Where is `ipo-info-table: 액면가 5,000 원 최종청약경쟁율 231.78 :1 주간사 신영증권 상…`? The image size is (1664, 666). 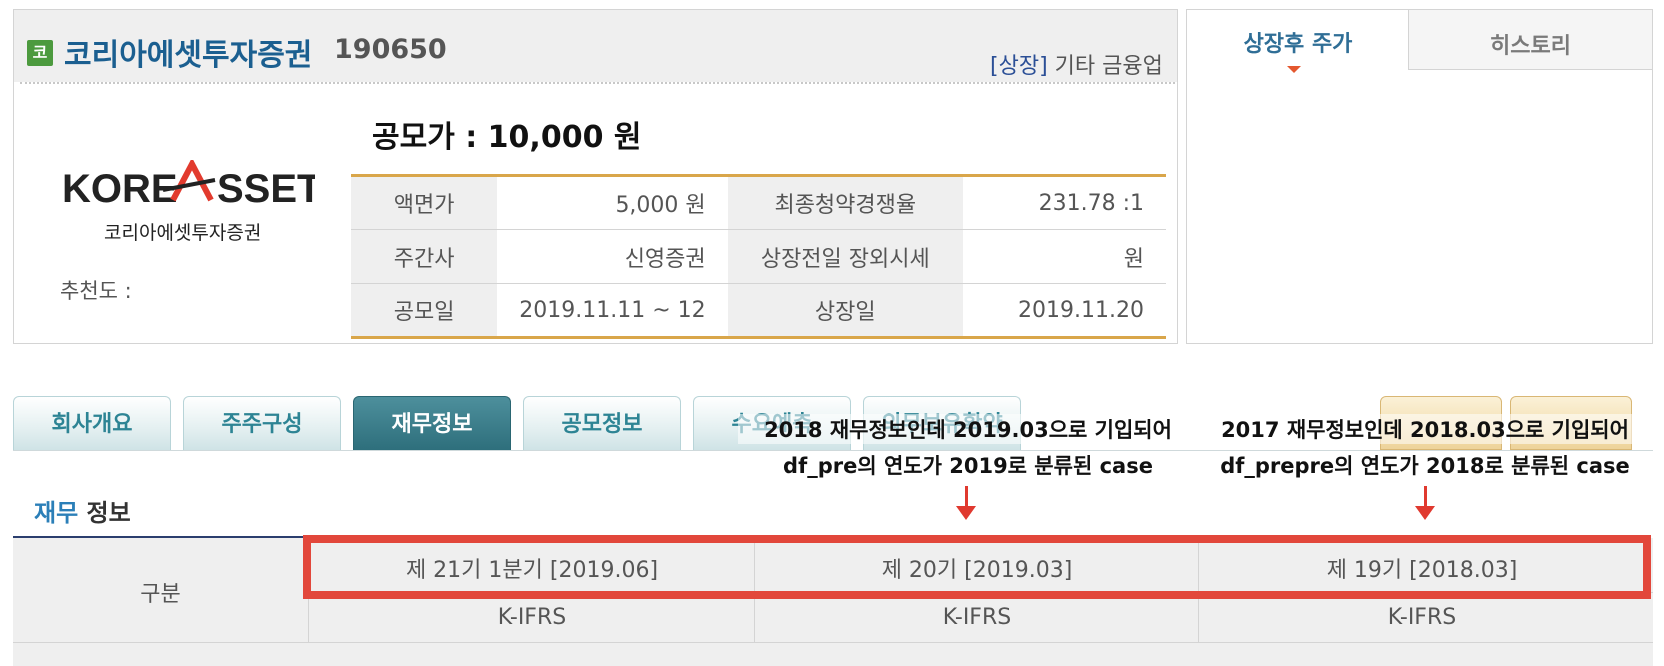 ipo-info-table: 액면가 5,000 원 최종청약경쟁율 231.78 :1 주간사 신영증권 상… is located at coordinates (758, 256).